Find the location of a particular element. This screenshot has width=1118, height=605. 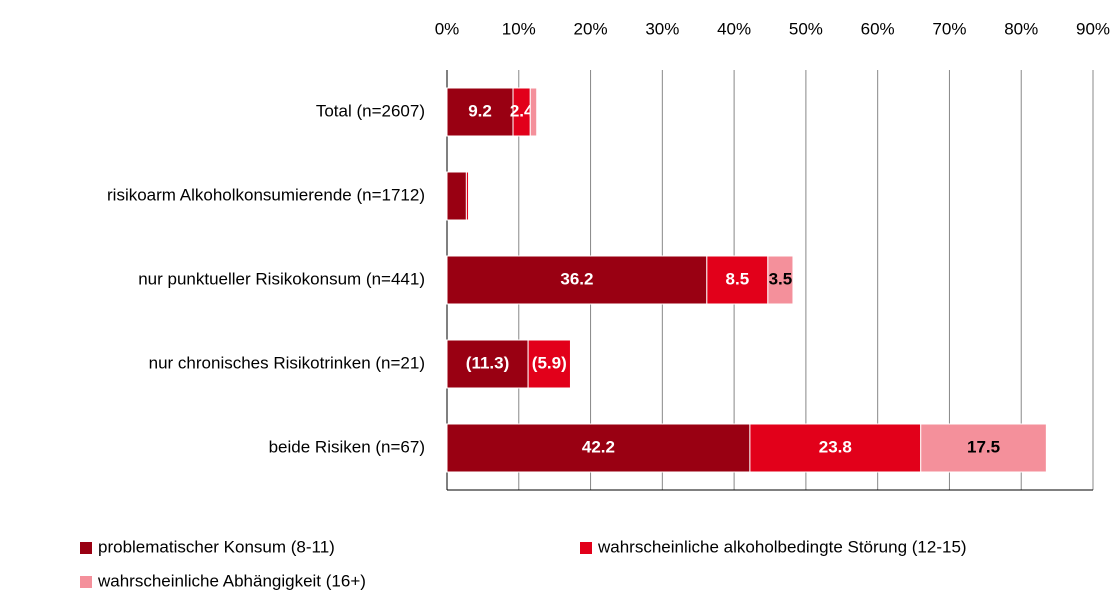

value-label: 3.5 is located at coordinates (781, 278).